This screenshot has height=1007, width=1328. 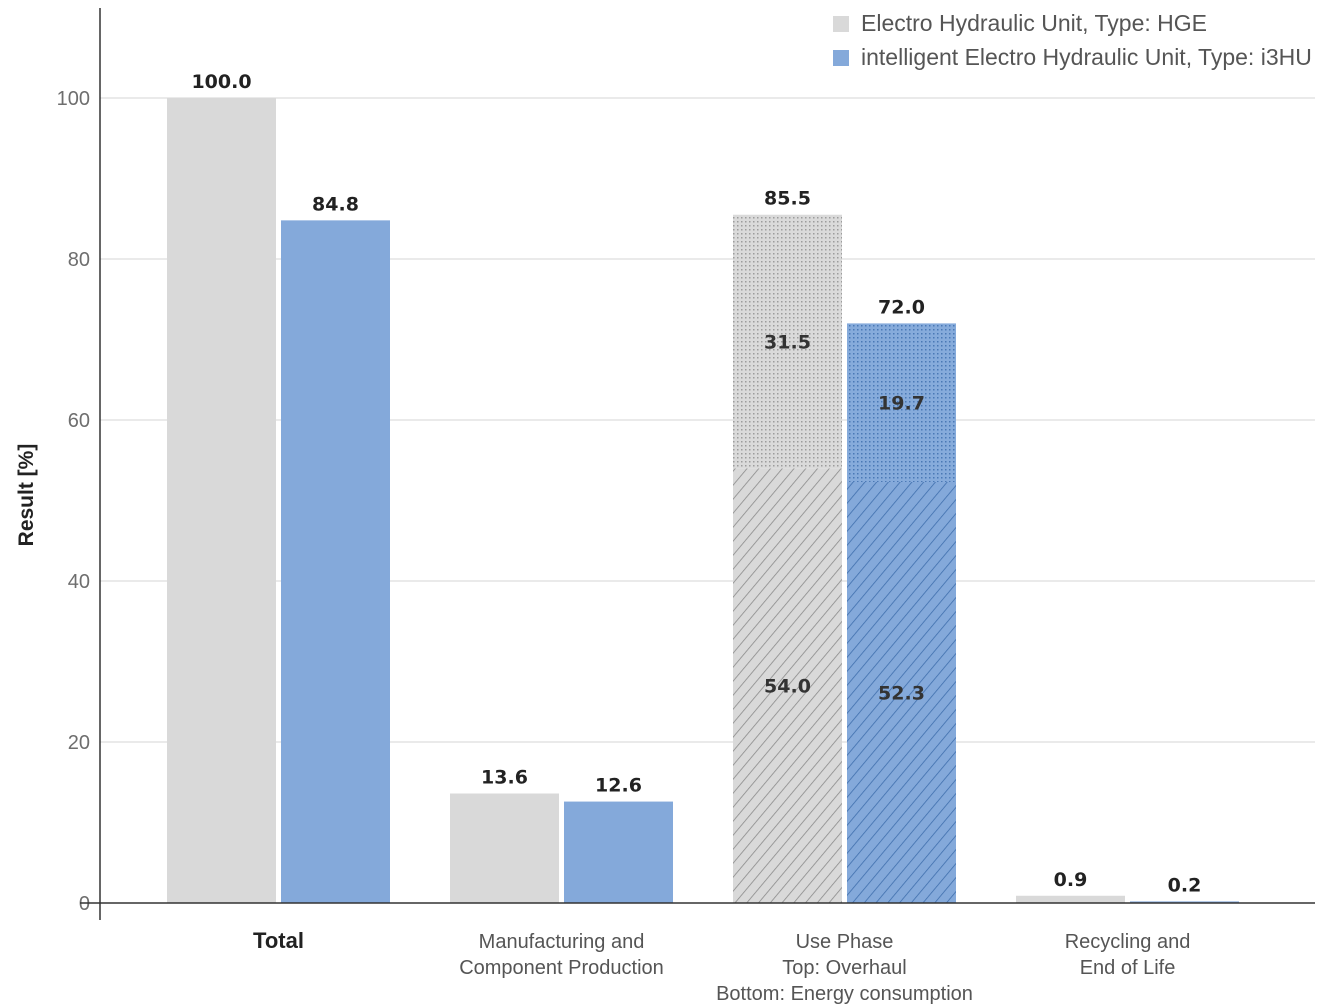 What do you see at coordinates (278, 940) in the screenshot?
I see `x-category-label: Total` at bounding box center [278, 940].